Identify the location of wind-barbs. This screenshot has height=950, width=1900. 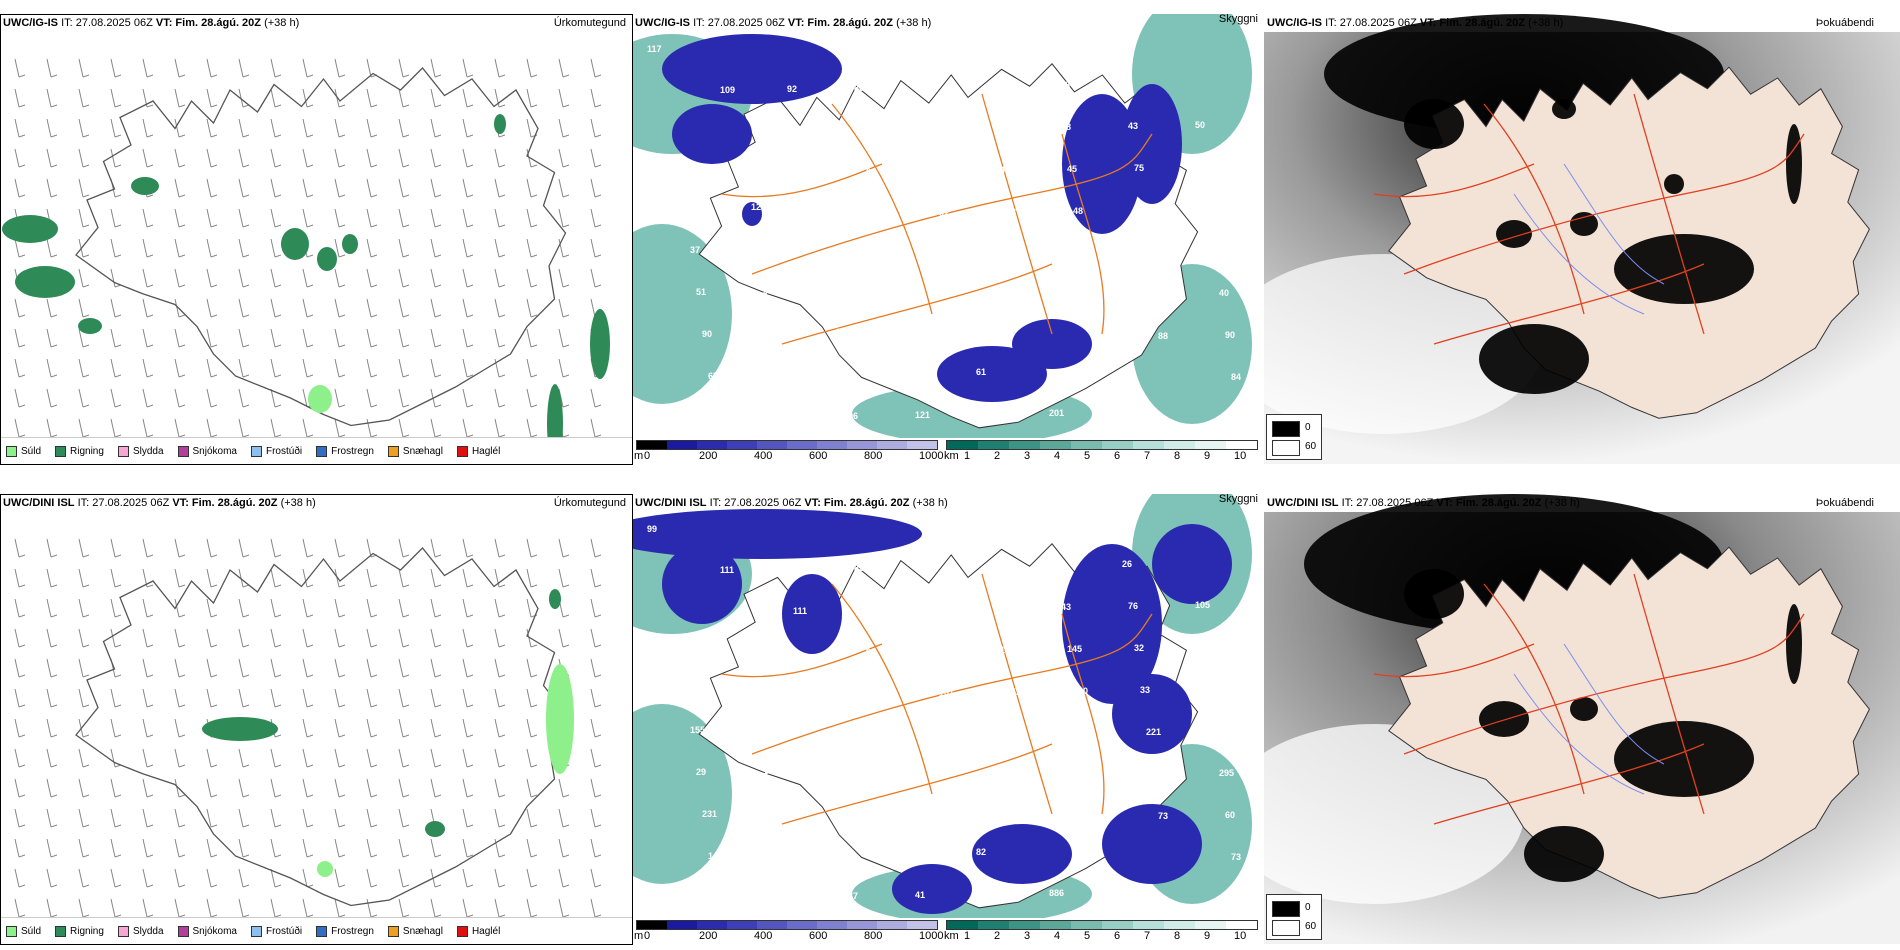
(308, 728).